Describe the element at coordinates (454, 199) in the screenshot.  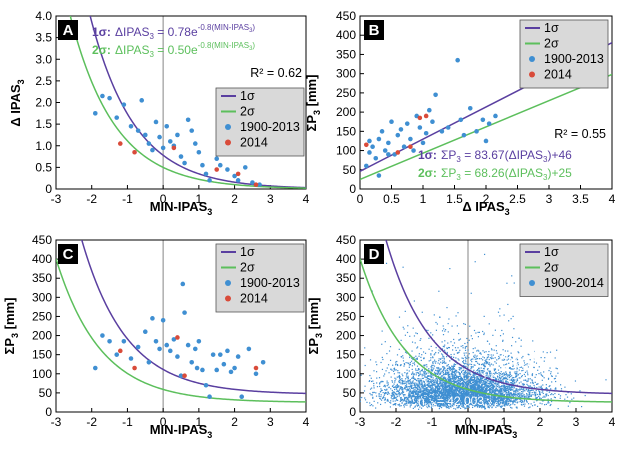
I see `panel-b-xtick-label: 1.5` at that location.